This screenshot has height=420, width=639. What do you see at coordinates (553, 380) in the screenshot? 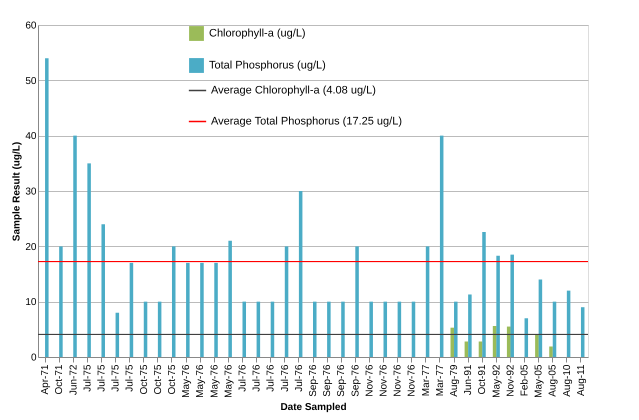
I see `x-tick-label: Aug-05` at bounding box center [553, 380].